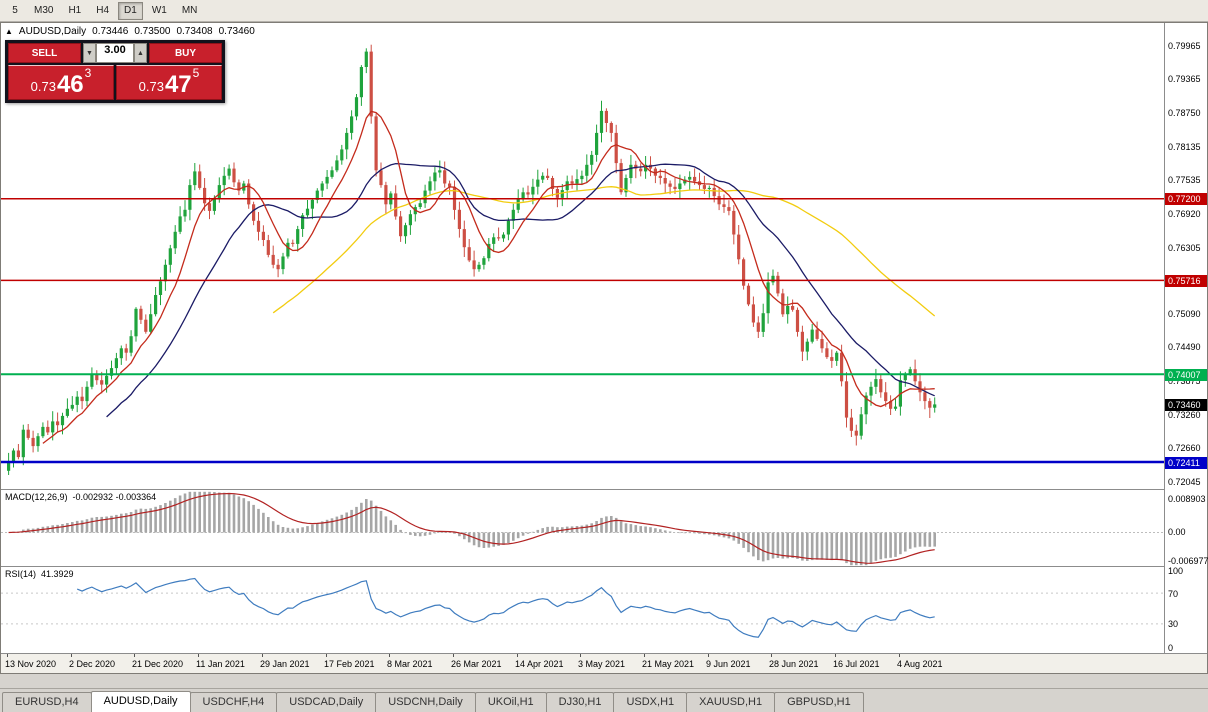 Image resolution: width=1208 pixels, height=712 pixels. What do you see at coordinates (15, 11) in the screenshot?
I see `timeframe-button-5: 5` at bounding box center [15, 11].